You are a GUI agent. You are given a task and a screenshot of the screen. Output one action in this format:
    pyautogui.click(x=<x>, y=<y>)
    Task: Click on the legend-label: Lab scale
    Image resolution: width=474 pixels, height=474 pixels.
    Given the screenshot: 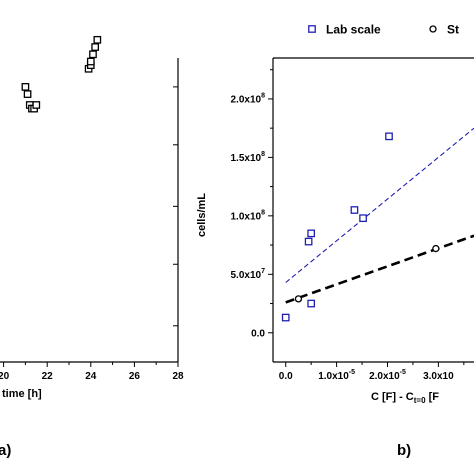 What is the action you would take?
    pyautogui.click(x=353, y=30)
    